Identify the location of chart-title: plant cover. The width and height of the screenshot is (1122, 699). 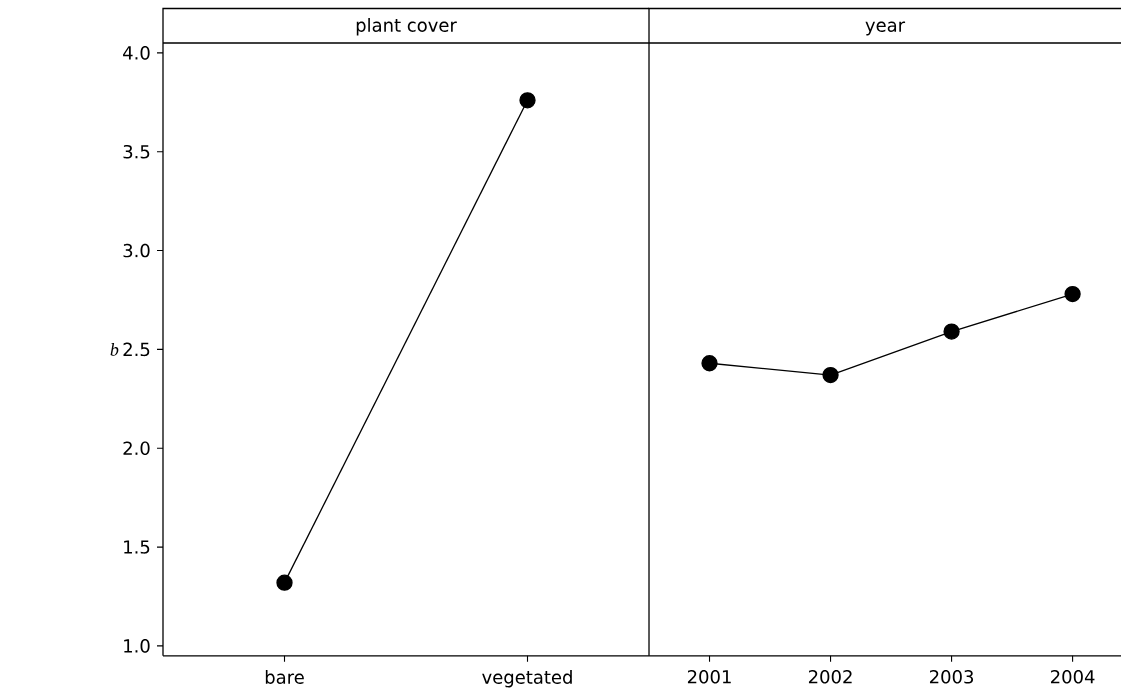
(406, 26).